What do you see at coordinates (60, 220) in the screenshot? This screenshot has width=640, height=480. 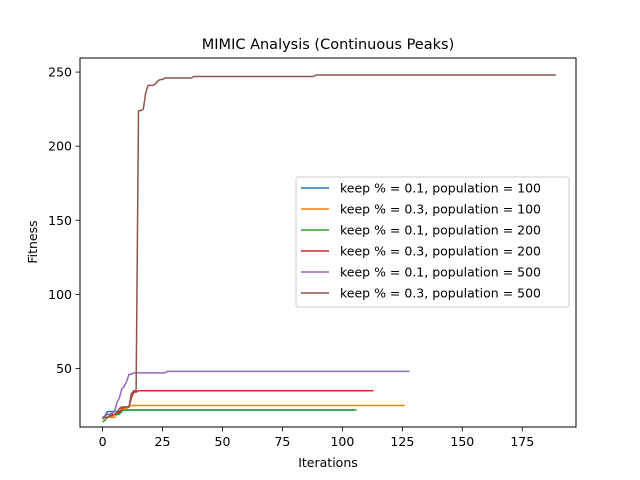 I see `y-tick-label: 150` at bounding box center [60, 220].